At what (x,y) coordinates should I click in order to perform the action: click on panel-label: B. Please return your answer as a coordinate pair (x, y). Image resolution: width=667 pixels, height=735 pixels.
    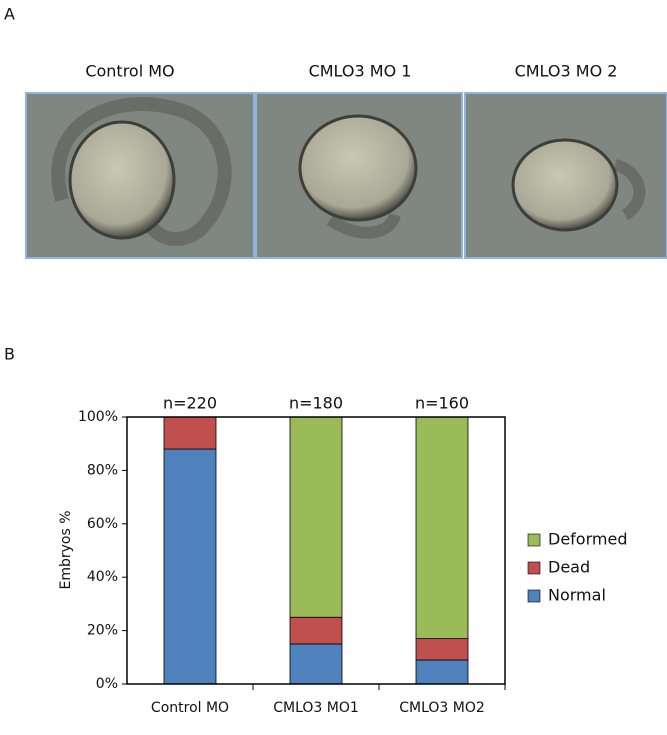
    Looking at the image, I should click on (9, 354).